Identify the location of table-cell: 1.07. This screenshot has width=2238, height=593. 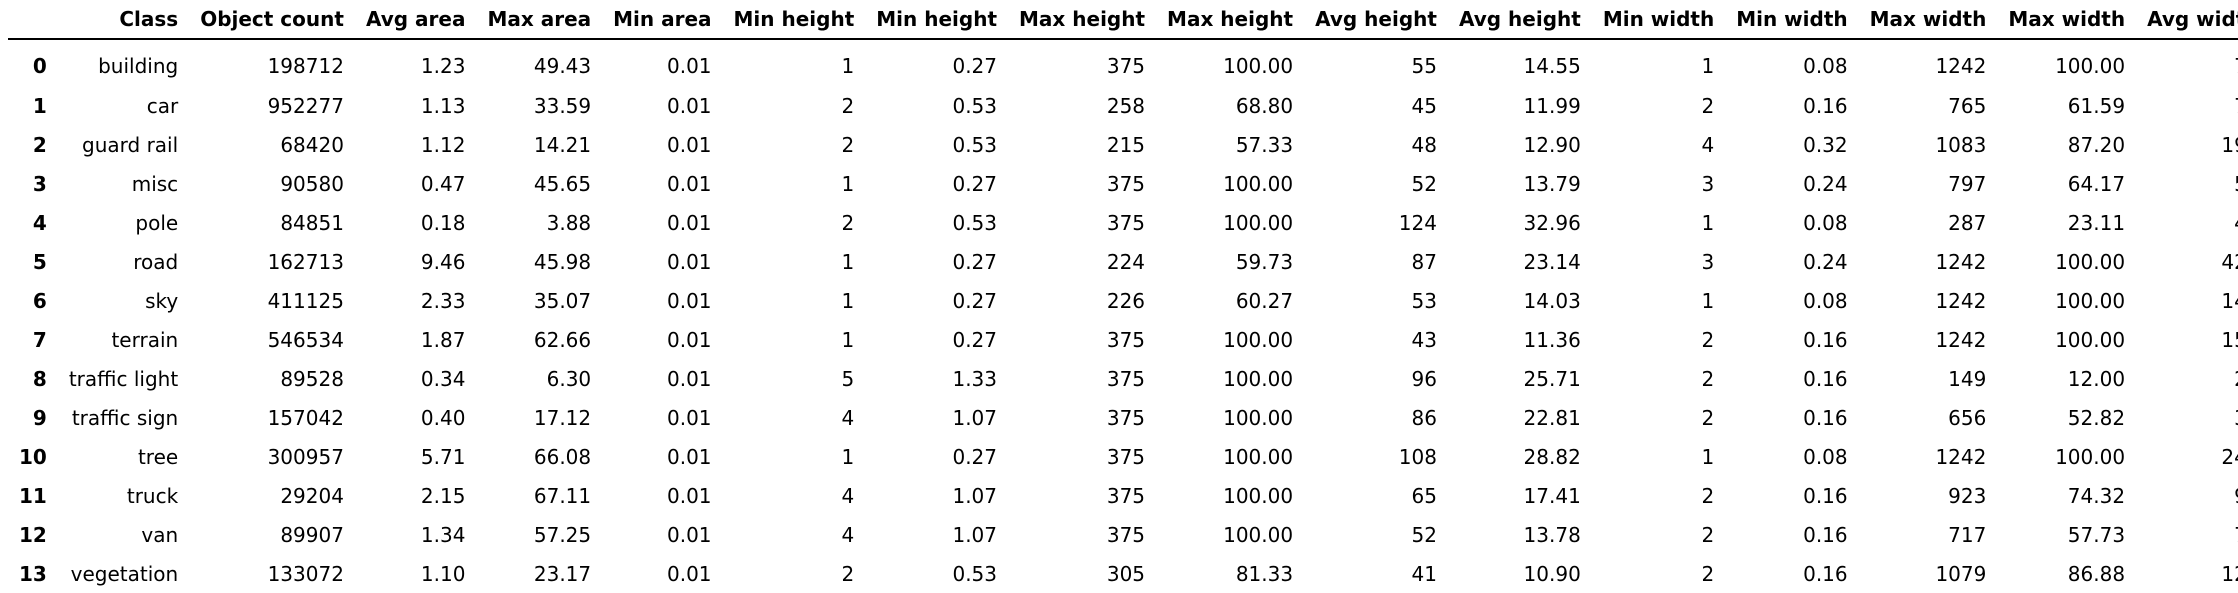
(974, 495).